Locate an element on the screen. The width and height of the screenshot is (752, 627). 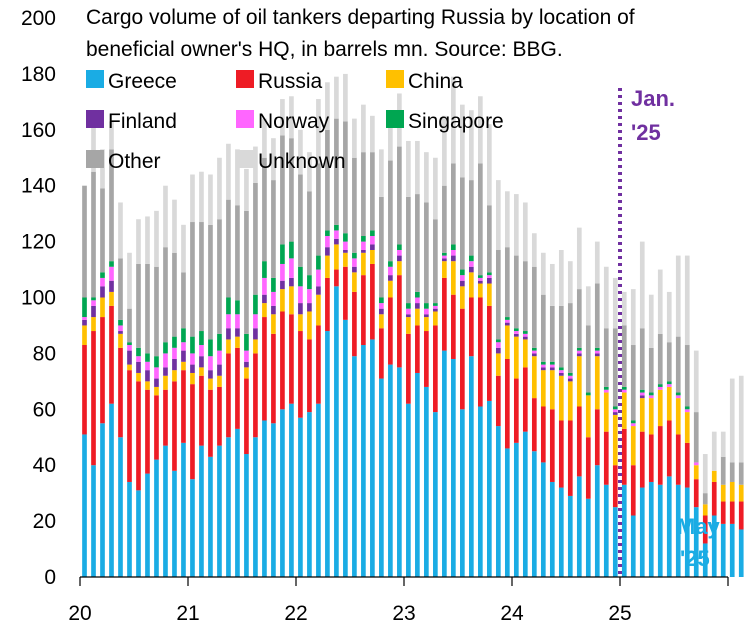
y-tick-label: 20 is located at coordinates (44, 521).